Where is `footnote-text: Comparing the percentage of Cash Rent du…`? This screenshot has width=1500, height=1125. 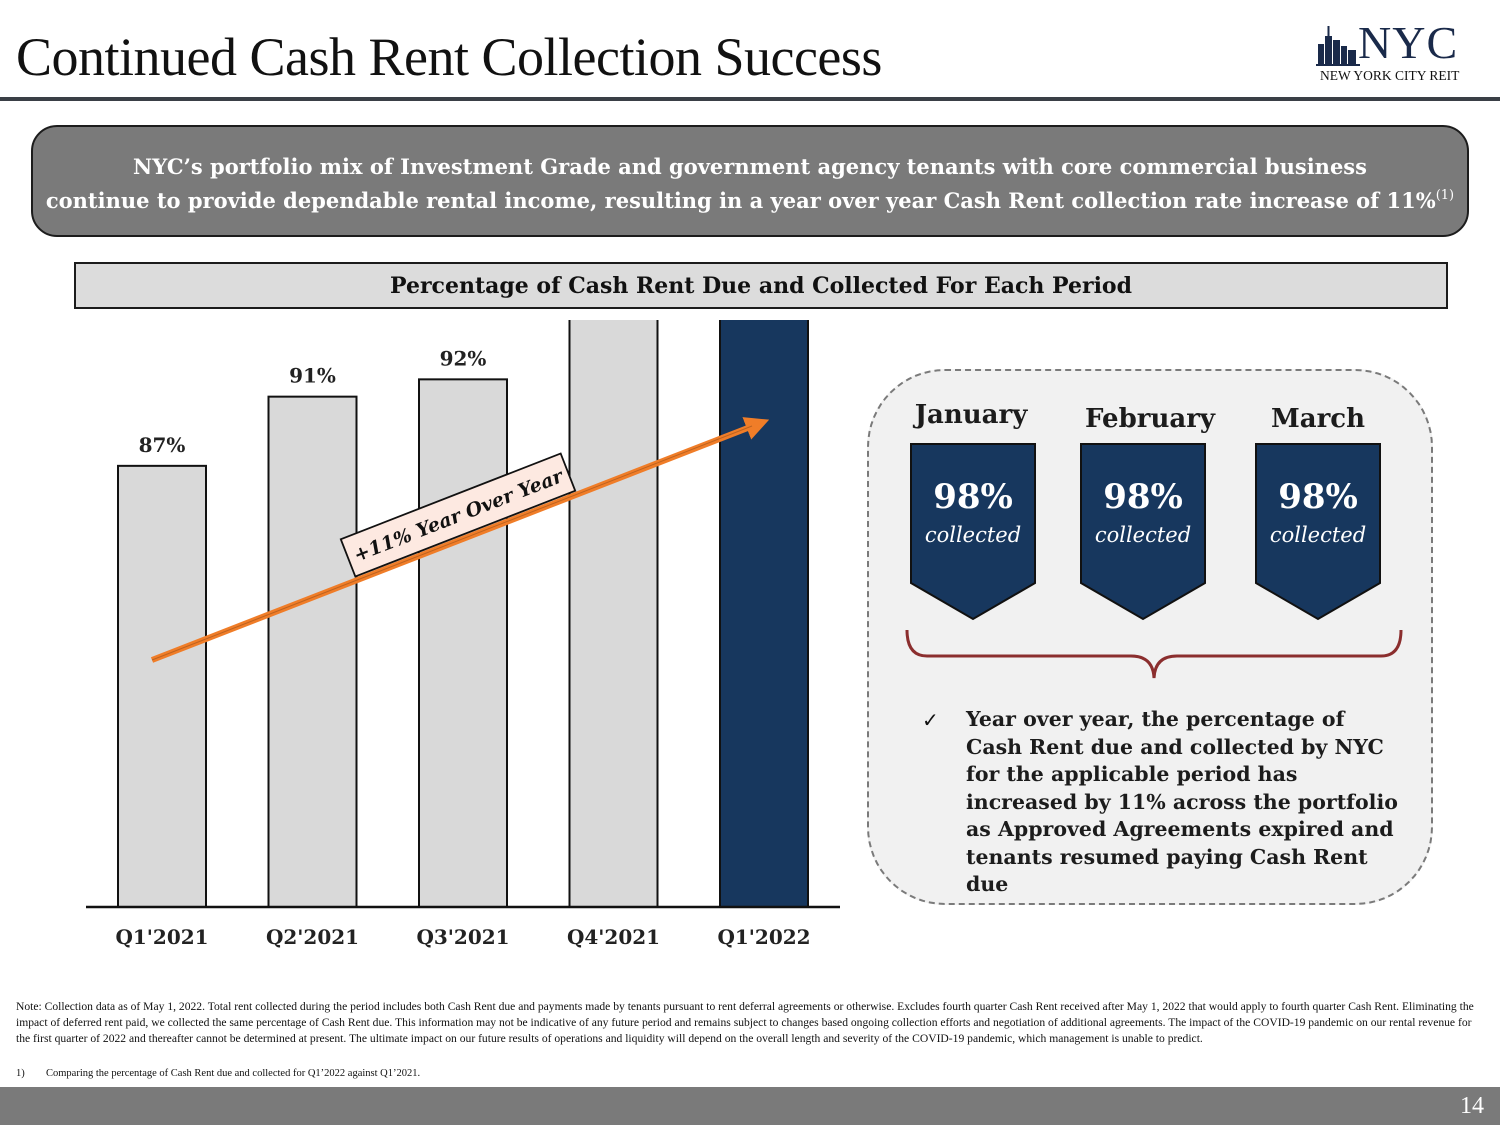
footnote-text: Comparing the percentage of Cash Rent du… is located at coordinates (233, 1073).